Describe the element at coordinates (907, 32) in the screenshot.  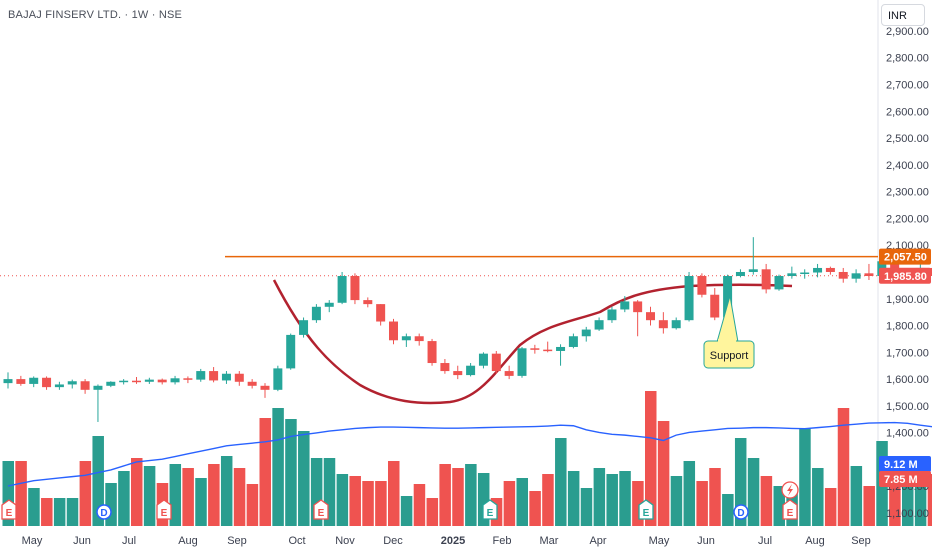
I see `price-tick-label: 2,900.00` at that location.